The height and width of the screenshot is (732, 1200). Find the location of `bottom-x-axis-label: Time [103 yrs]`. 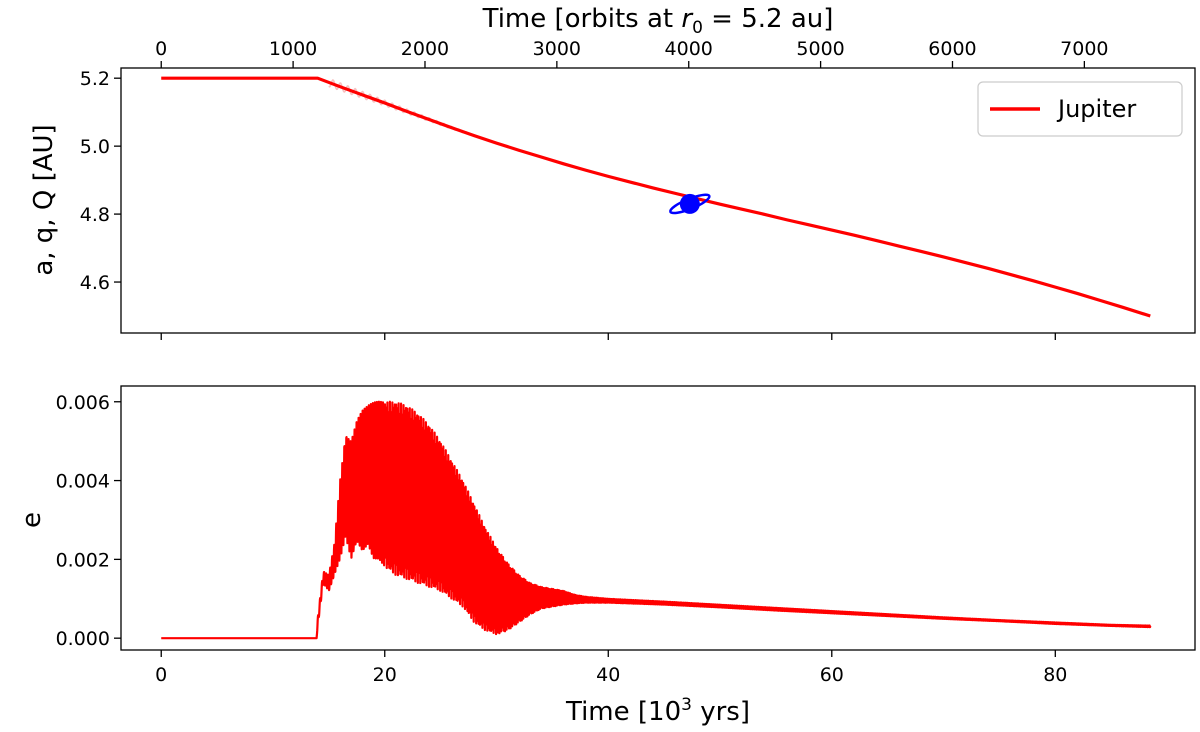

bottom-x-axis-label: Time [103 yrs] is located at coordinates (657, 711).